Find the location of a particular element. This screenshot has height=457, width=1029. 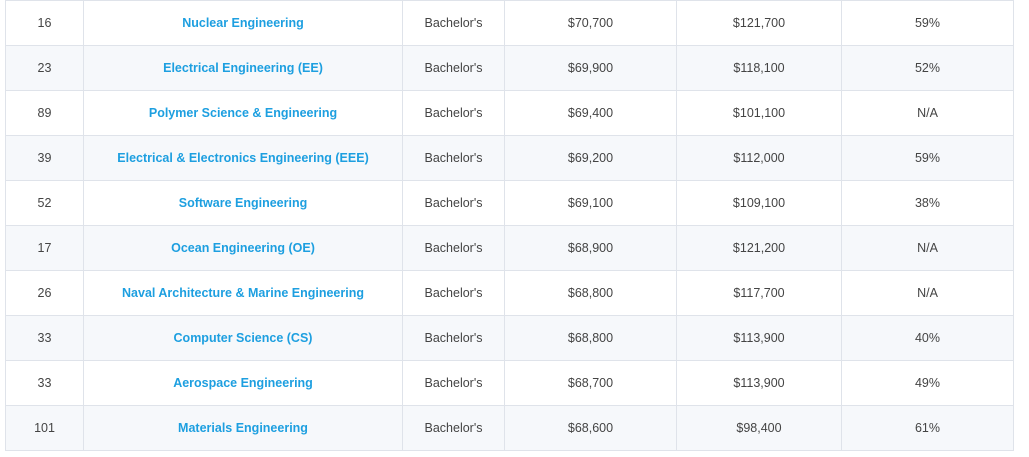

major-link: Naval Architecture & Marine Engineering is located at coordinates (243, 293).